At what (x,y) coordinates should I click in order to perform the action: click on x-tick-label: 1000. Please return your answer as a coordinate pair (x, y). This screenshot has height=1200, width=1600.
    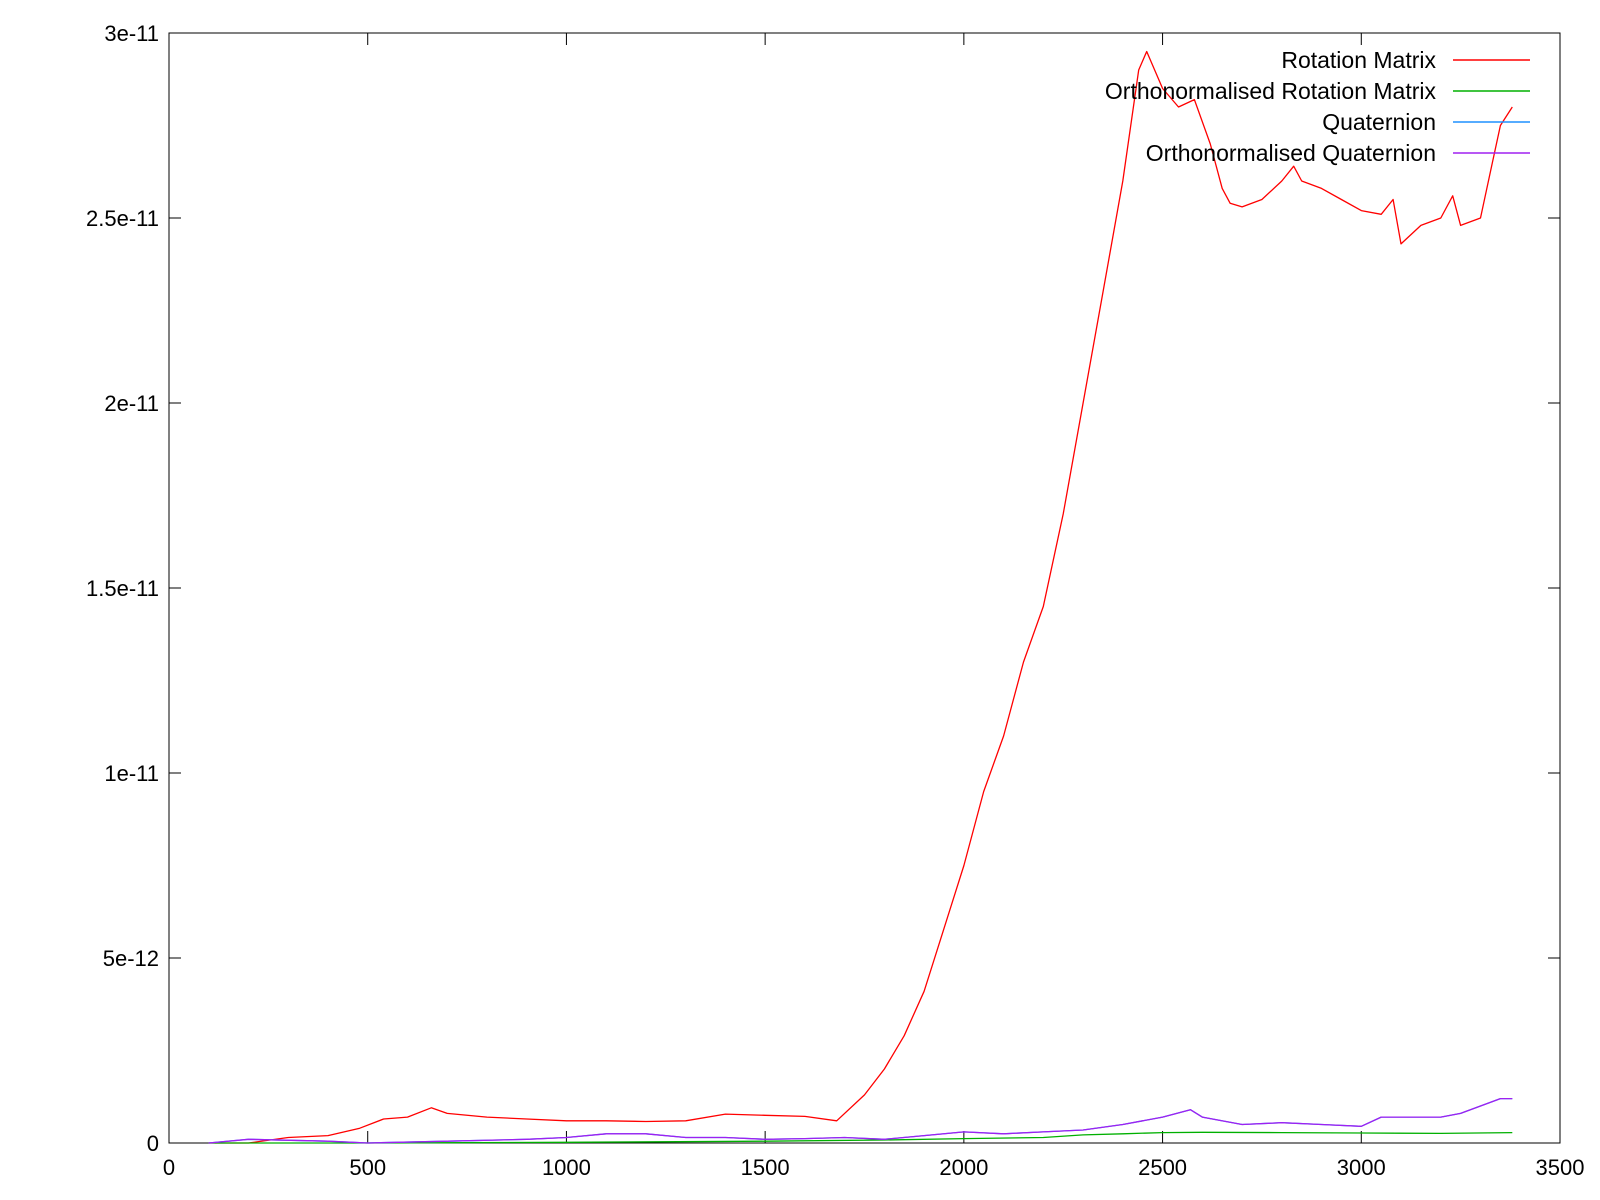
    Looking at the image, I should click on (566, 1167).